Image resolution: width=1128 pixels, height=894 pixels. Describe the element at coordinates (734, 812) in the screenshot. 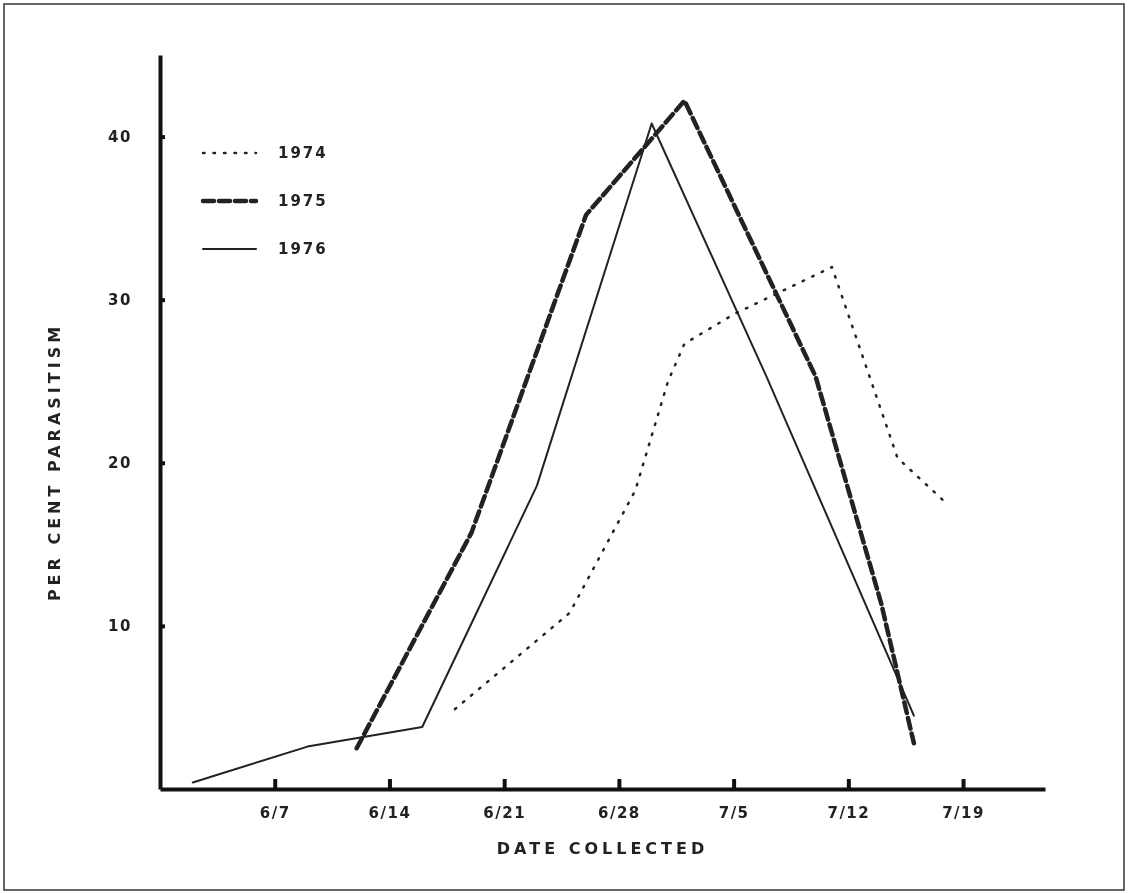

I see `x-tick-label: 7/5` at that location.